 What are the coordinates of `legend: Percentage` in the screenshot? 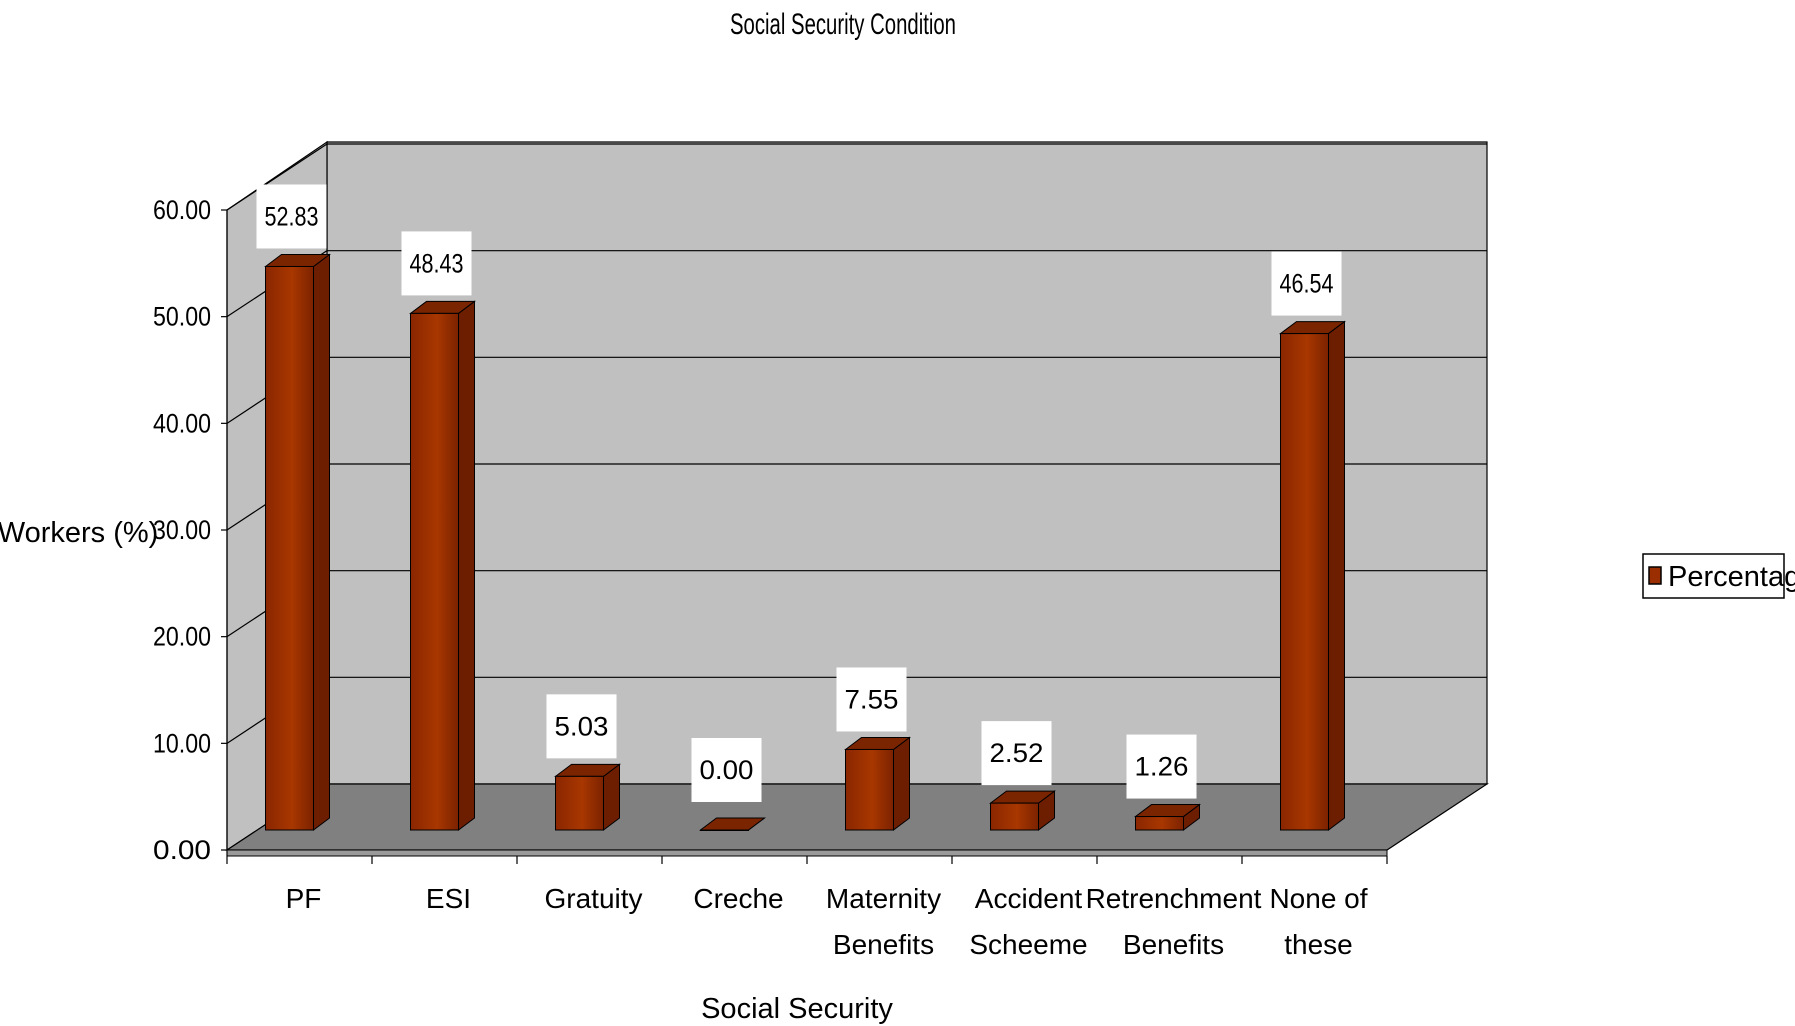 It's located at (1718, 576).